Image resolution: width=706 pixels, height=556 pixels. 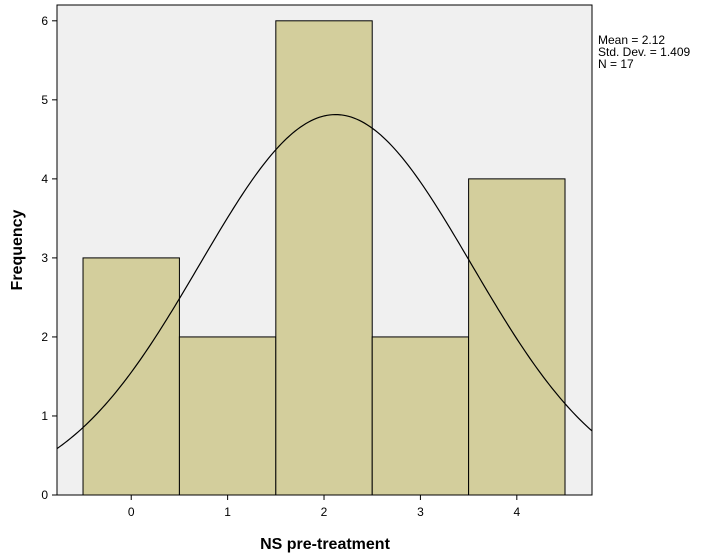 What do you see at coordinates (44, 495) in the screenshot?
I see `y-tick-label: 0` at bounding box center [44, 495].